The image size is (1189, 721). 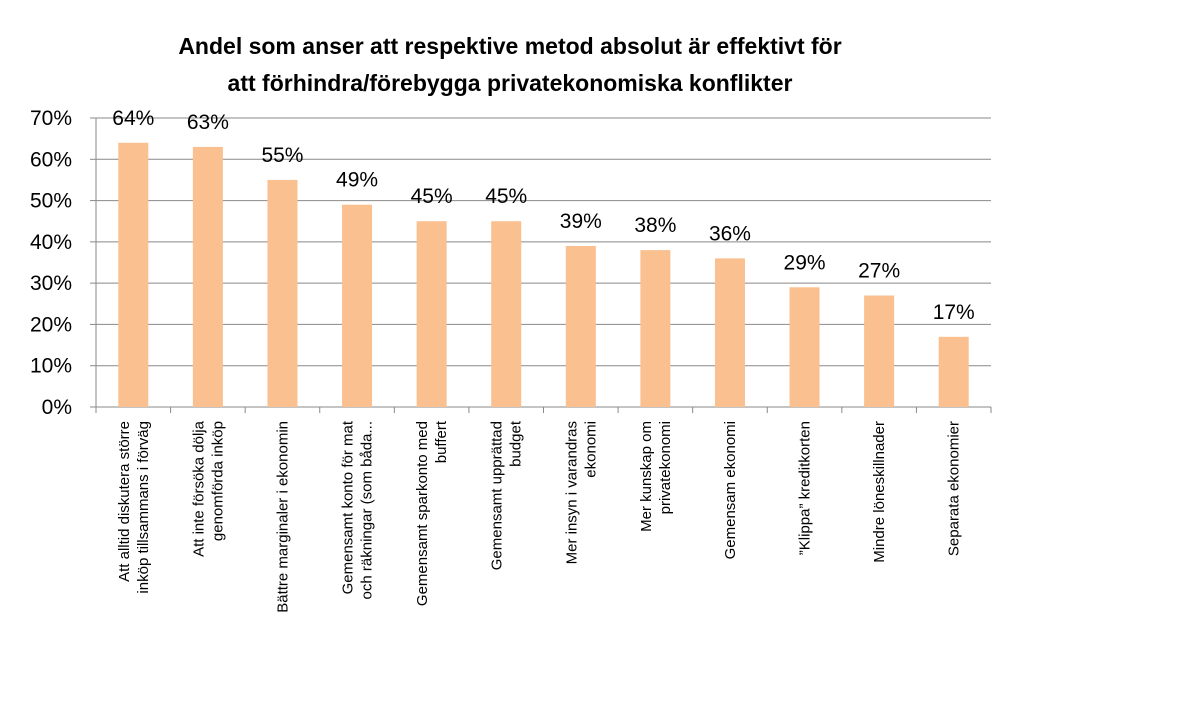 What do you see at coordinates (51, 242) in the screenshot?
I see `y-tick-label: 40%` at bounding box center [51, 242].